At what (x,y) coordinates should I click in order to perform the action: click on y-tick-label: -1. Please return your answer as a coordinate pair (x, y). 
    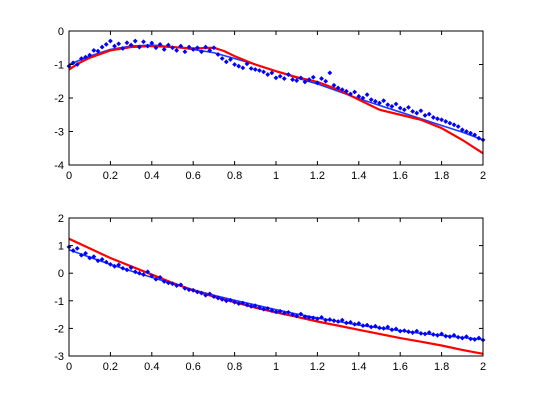
    Looking at the image, I should click on (59, 302).